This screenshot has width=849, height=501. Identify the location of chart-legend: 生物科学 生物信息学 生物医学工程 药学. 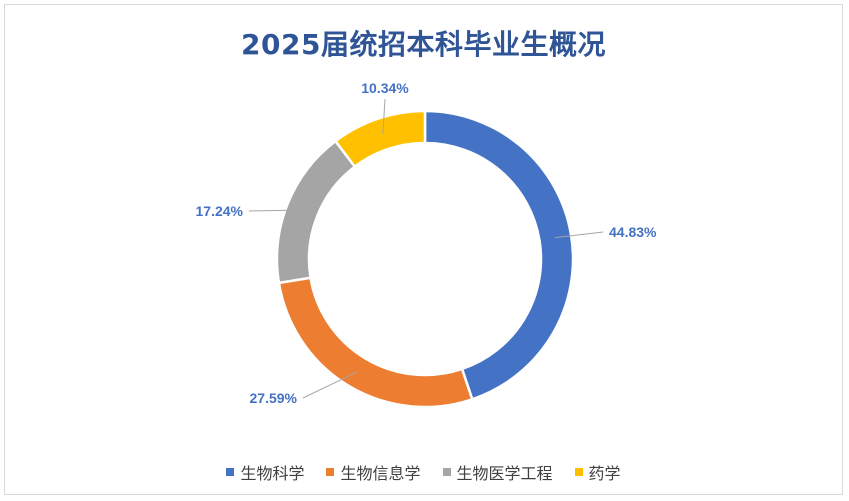
(423, 472).